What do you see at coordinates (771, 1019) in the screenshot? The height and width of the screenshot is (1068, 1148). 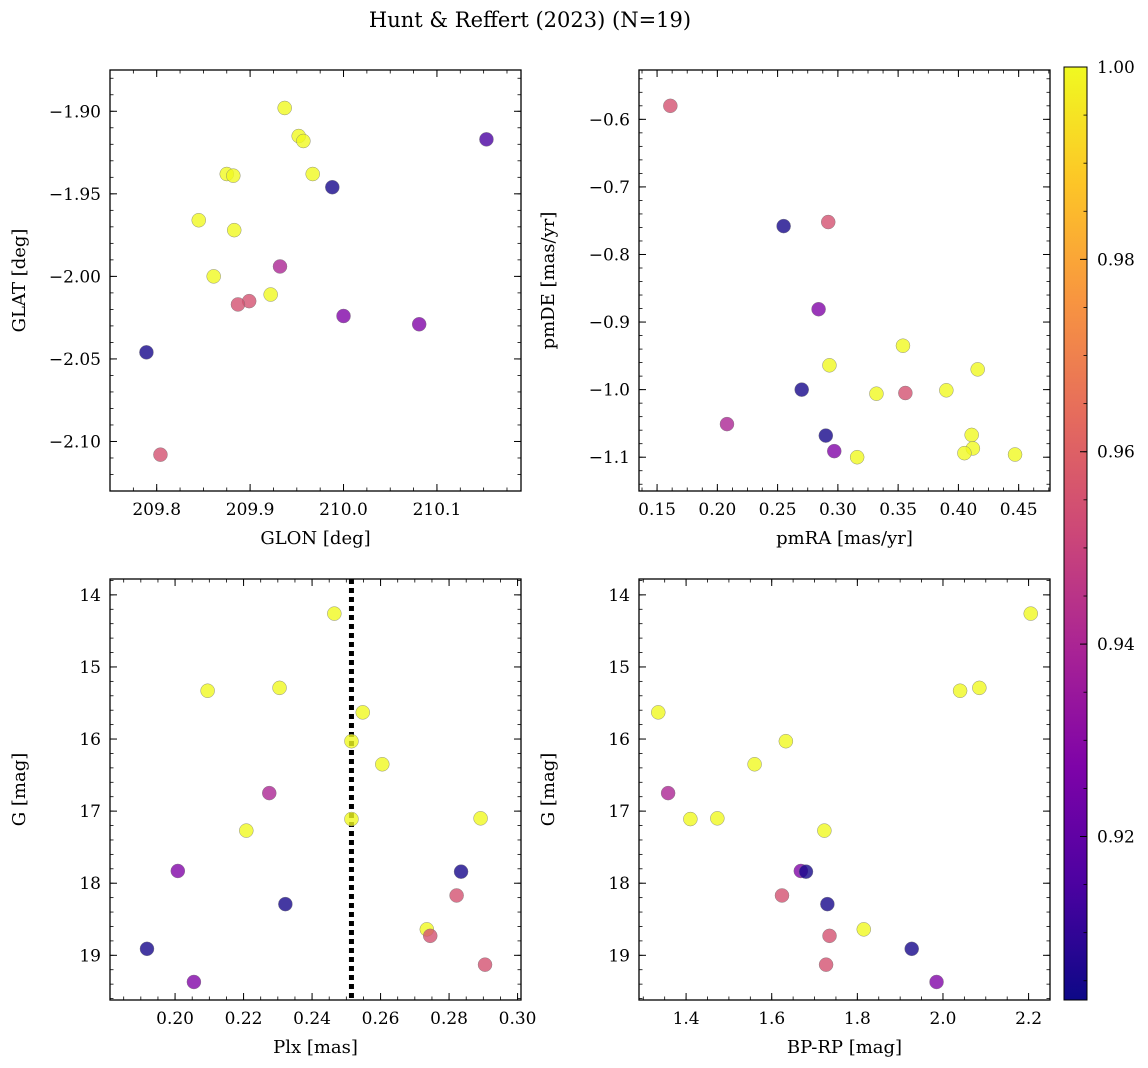 I see `x-tick-label: 1.6` at bounding box center [771, 1019].